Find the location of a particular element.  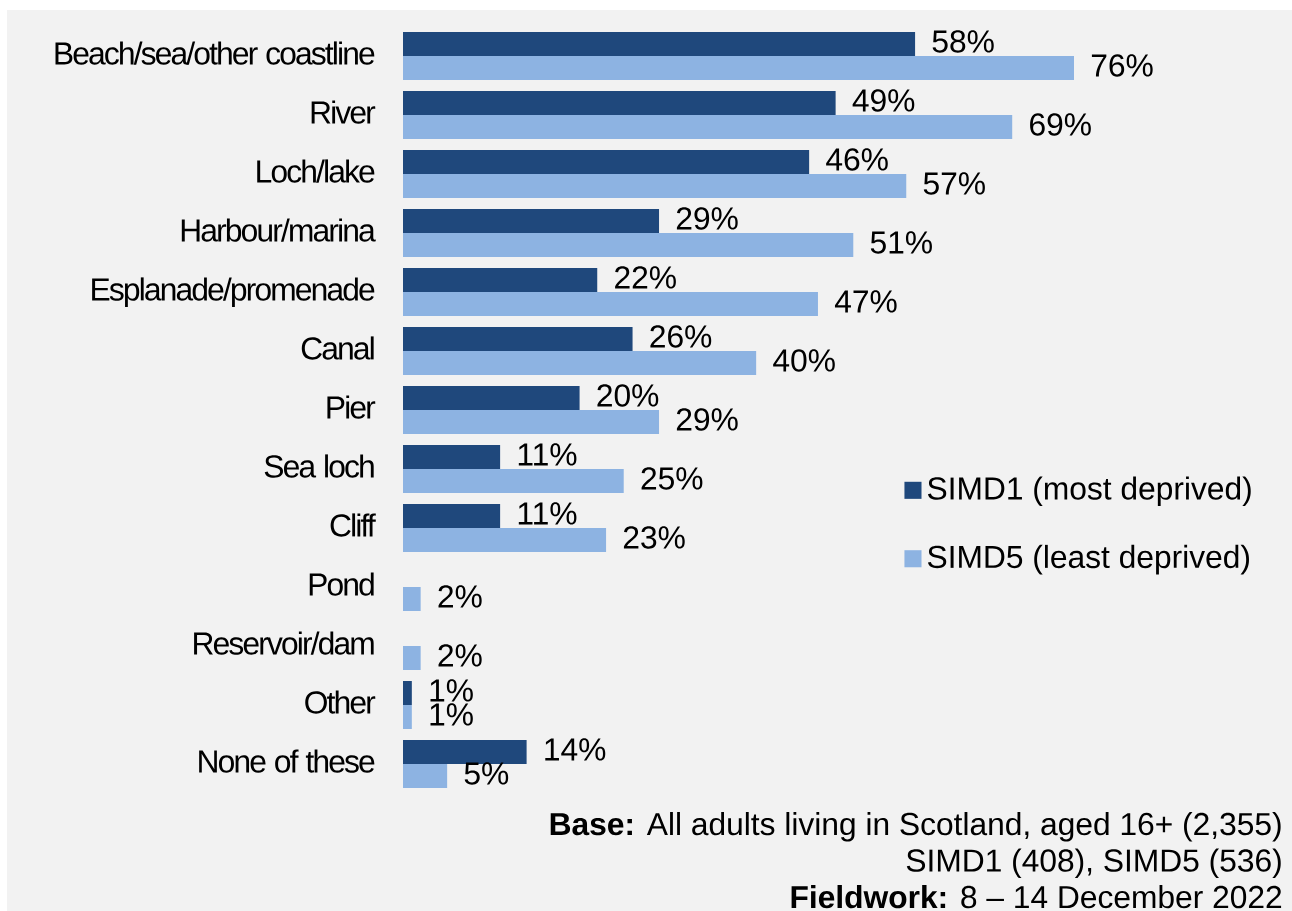

data-label: 47% is located at coordinates (865, 301).